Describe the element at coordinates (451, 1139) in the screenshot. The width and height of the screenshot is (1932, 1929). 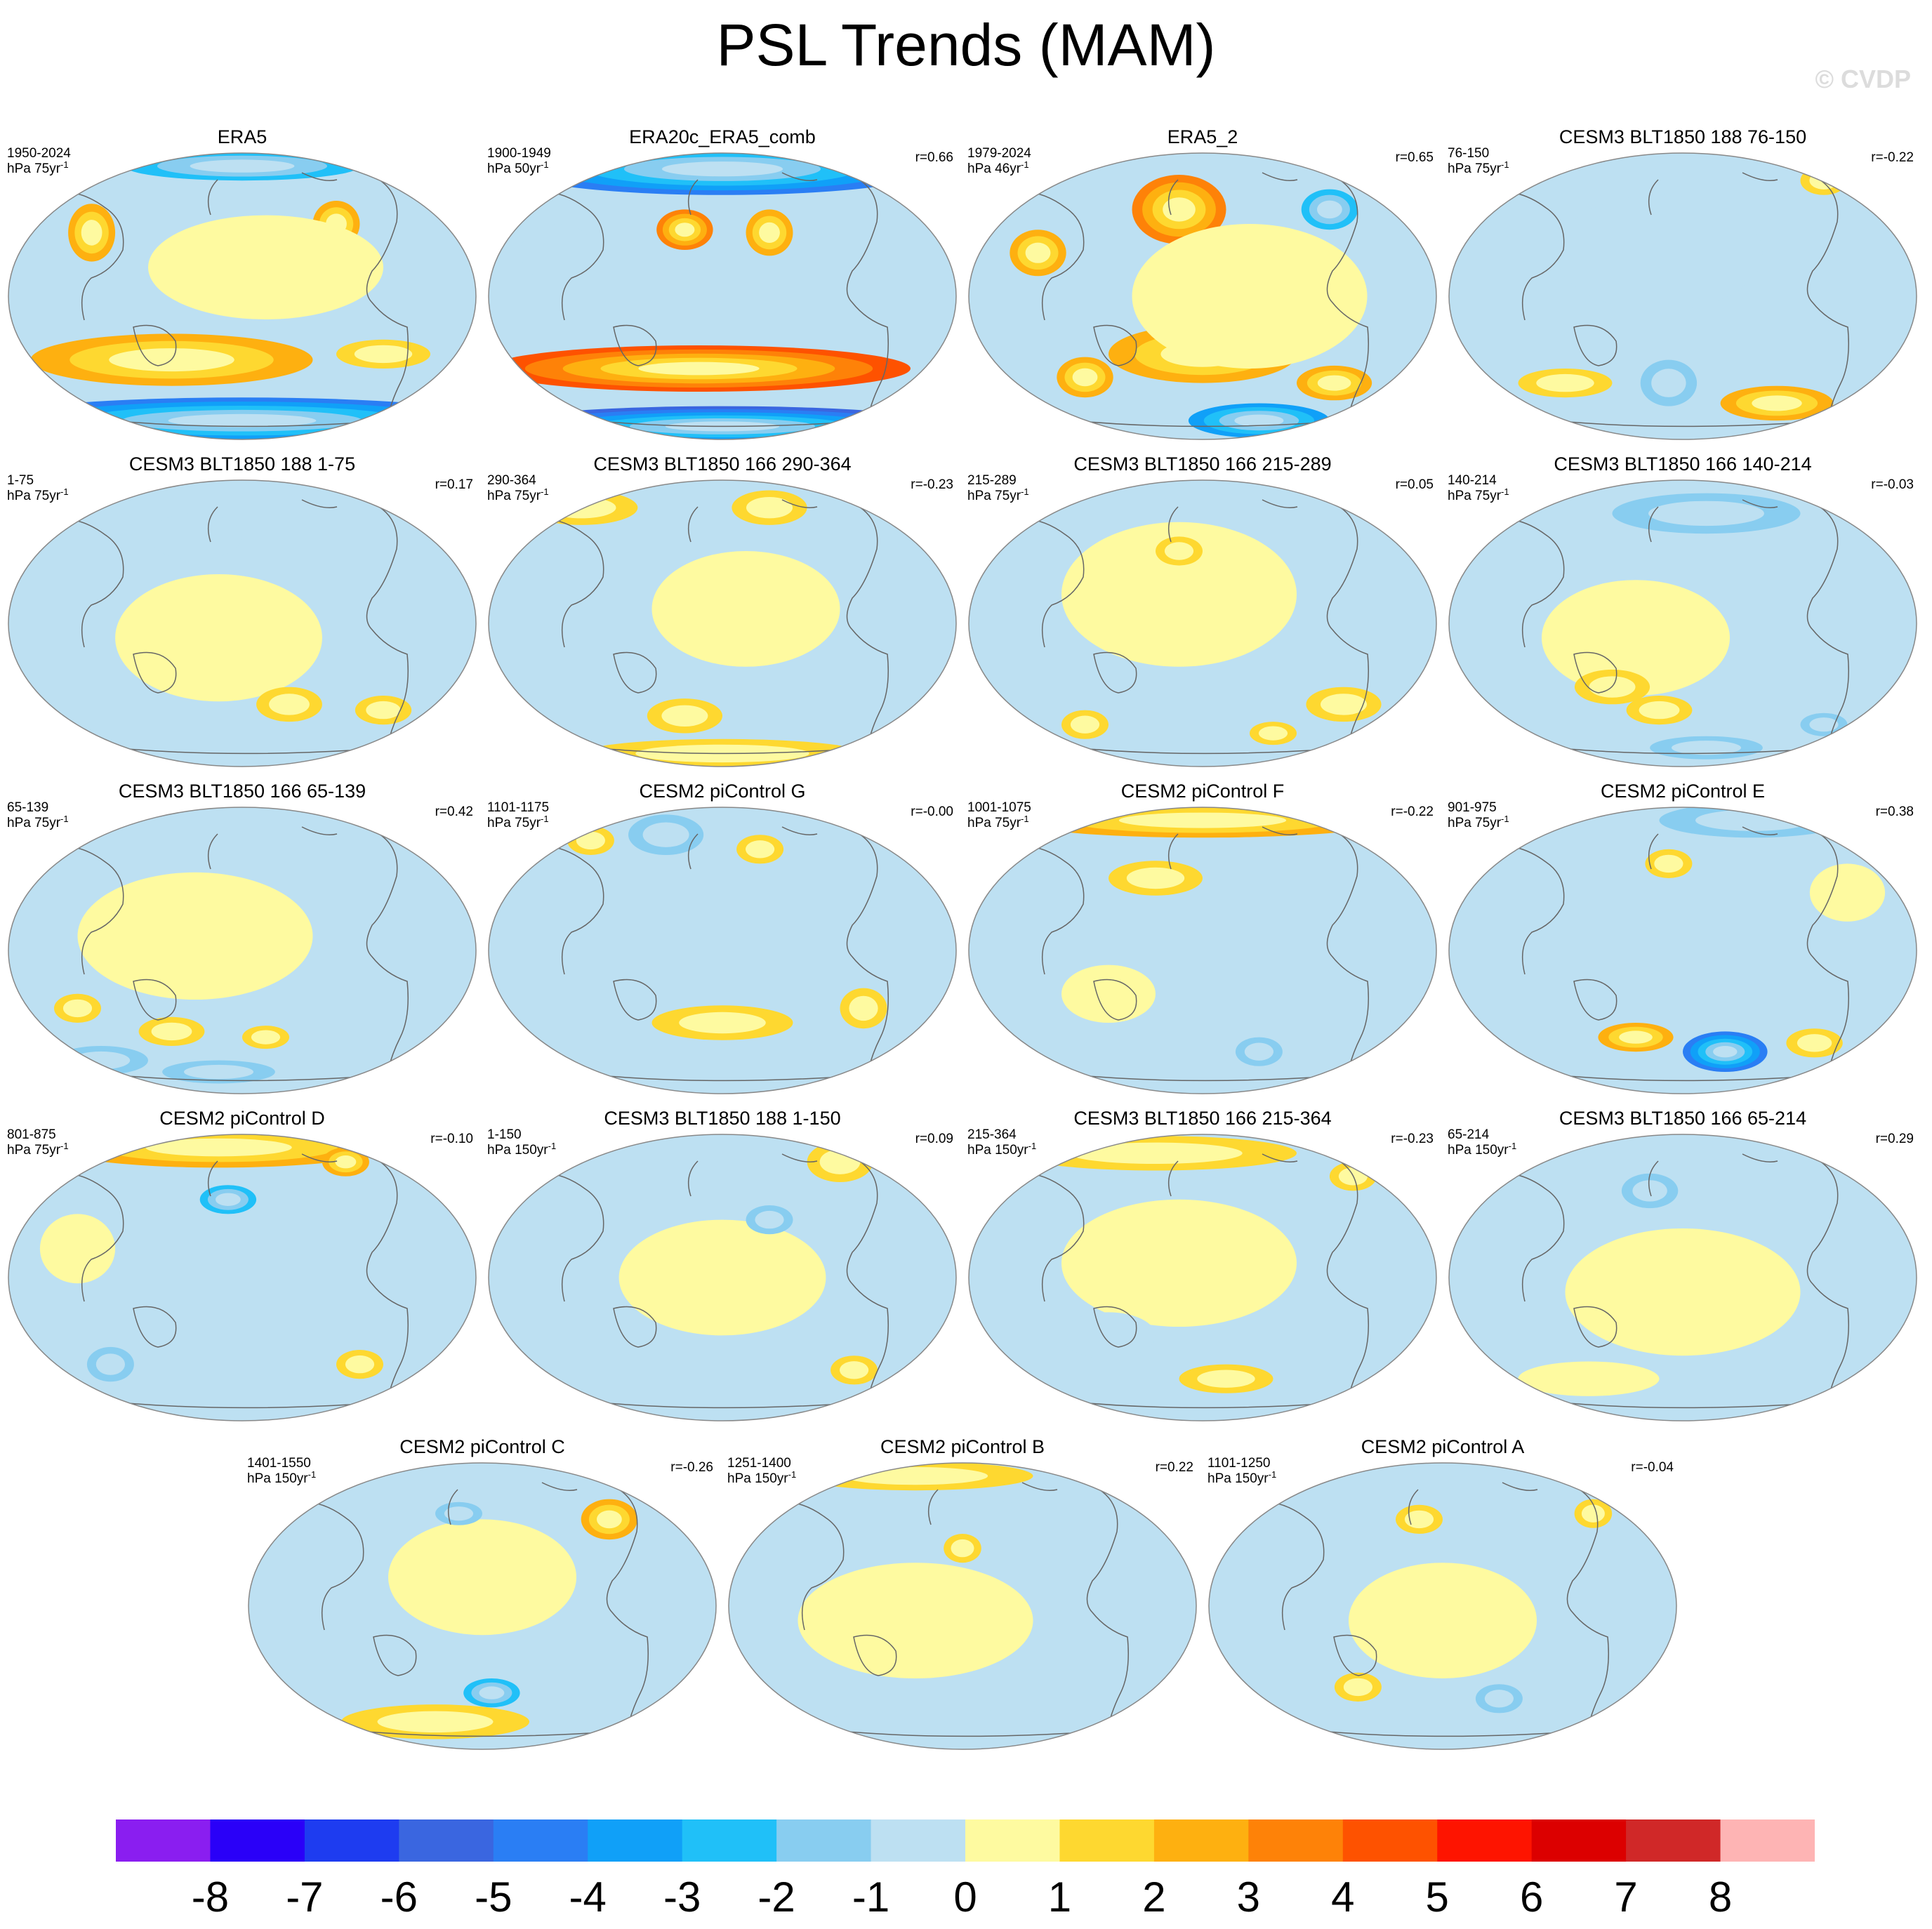
I see `panel-correlation: r=-0.10` at that location.